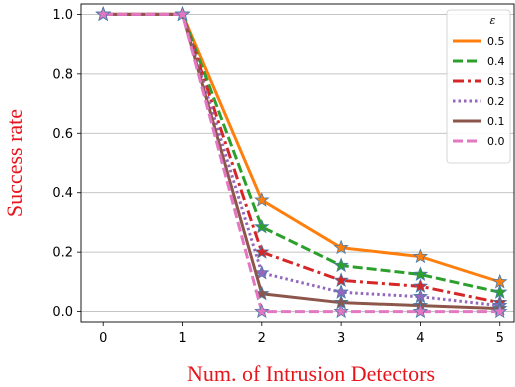 Image resolution: width=515 pixels, height=387 pixels. Describe the element at coordinates (496, 81) in the screenshot. I see `legend-label: 0.3` at that location.